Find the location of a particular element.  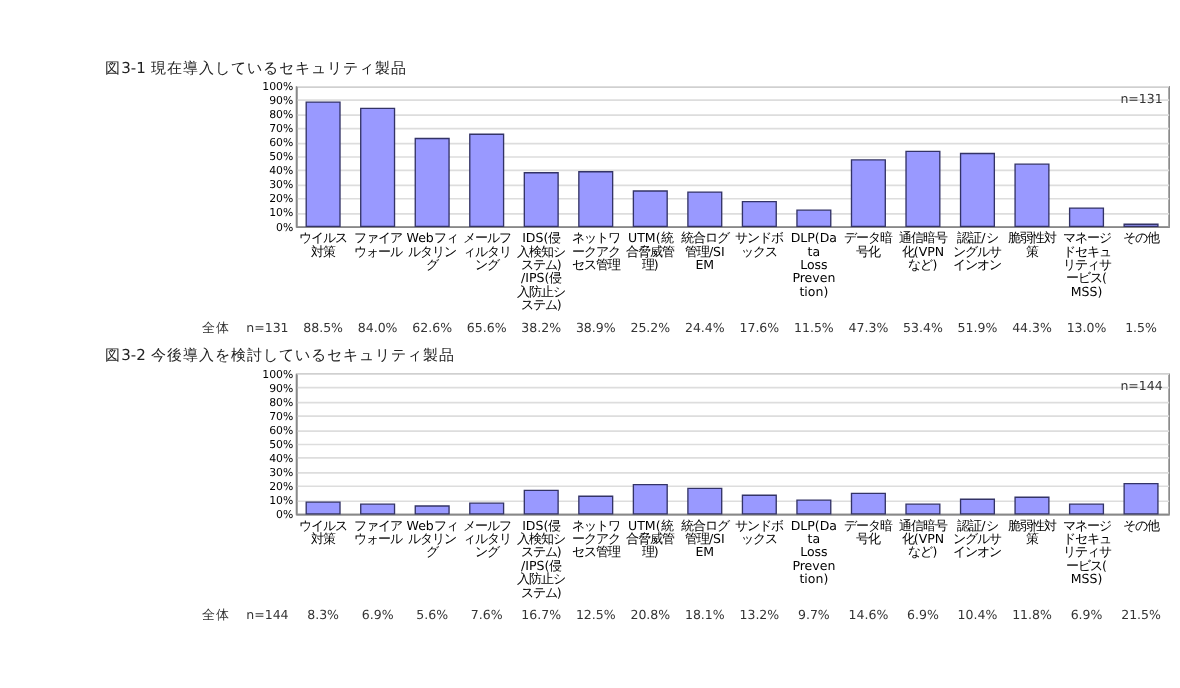

chart-title: 図3-1 現在導入しているセキュリティ製品 is located at coordinates (256, 67).